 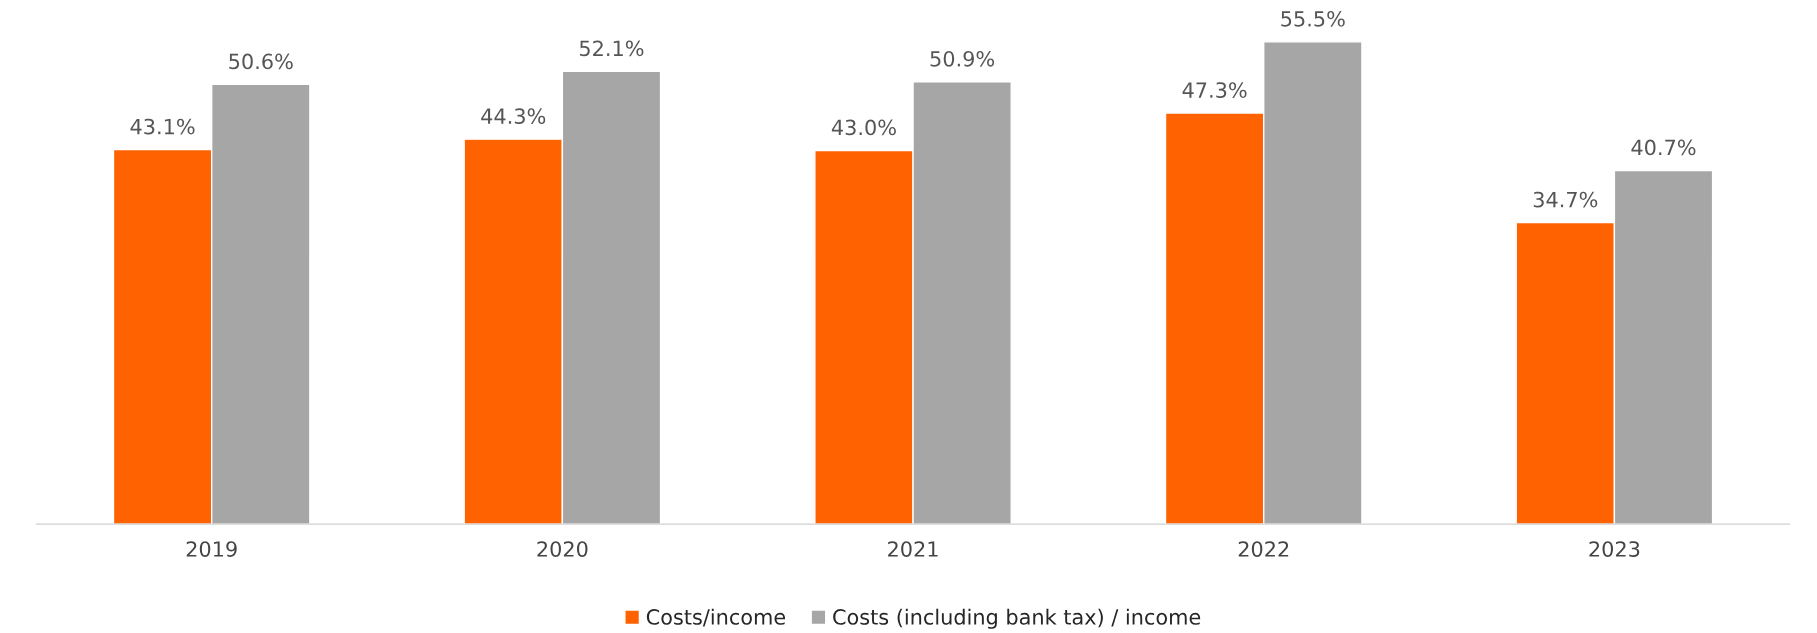 I want to click on data-label: 50.9%, so click(x=962, y=58).